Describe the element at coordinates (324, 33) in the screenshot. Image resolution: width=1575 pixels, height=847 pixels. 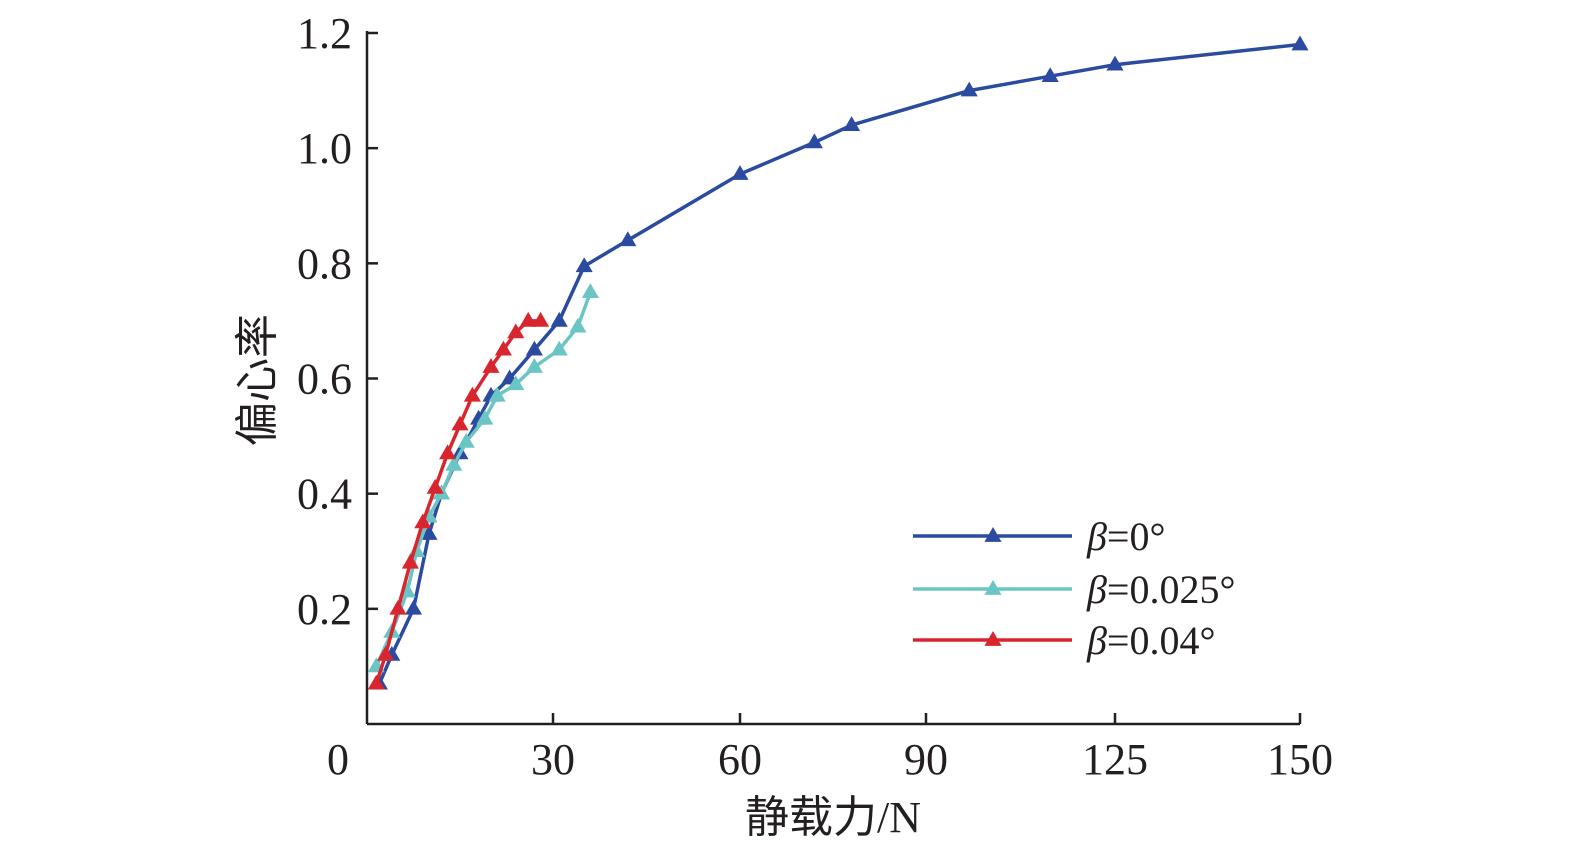
I see `y-tick-label: 1.2` at that location.